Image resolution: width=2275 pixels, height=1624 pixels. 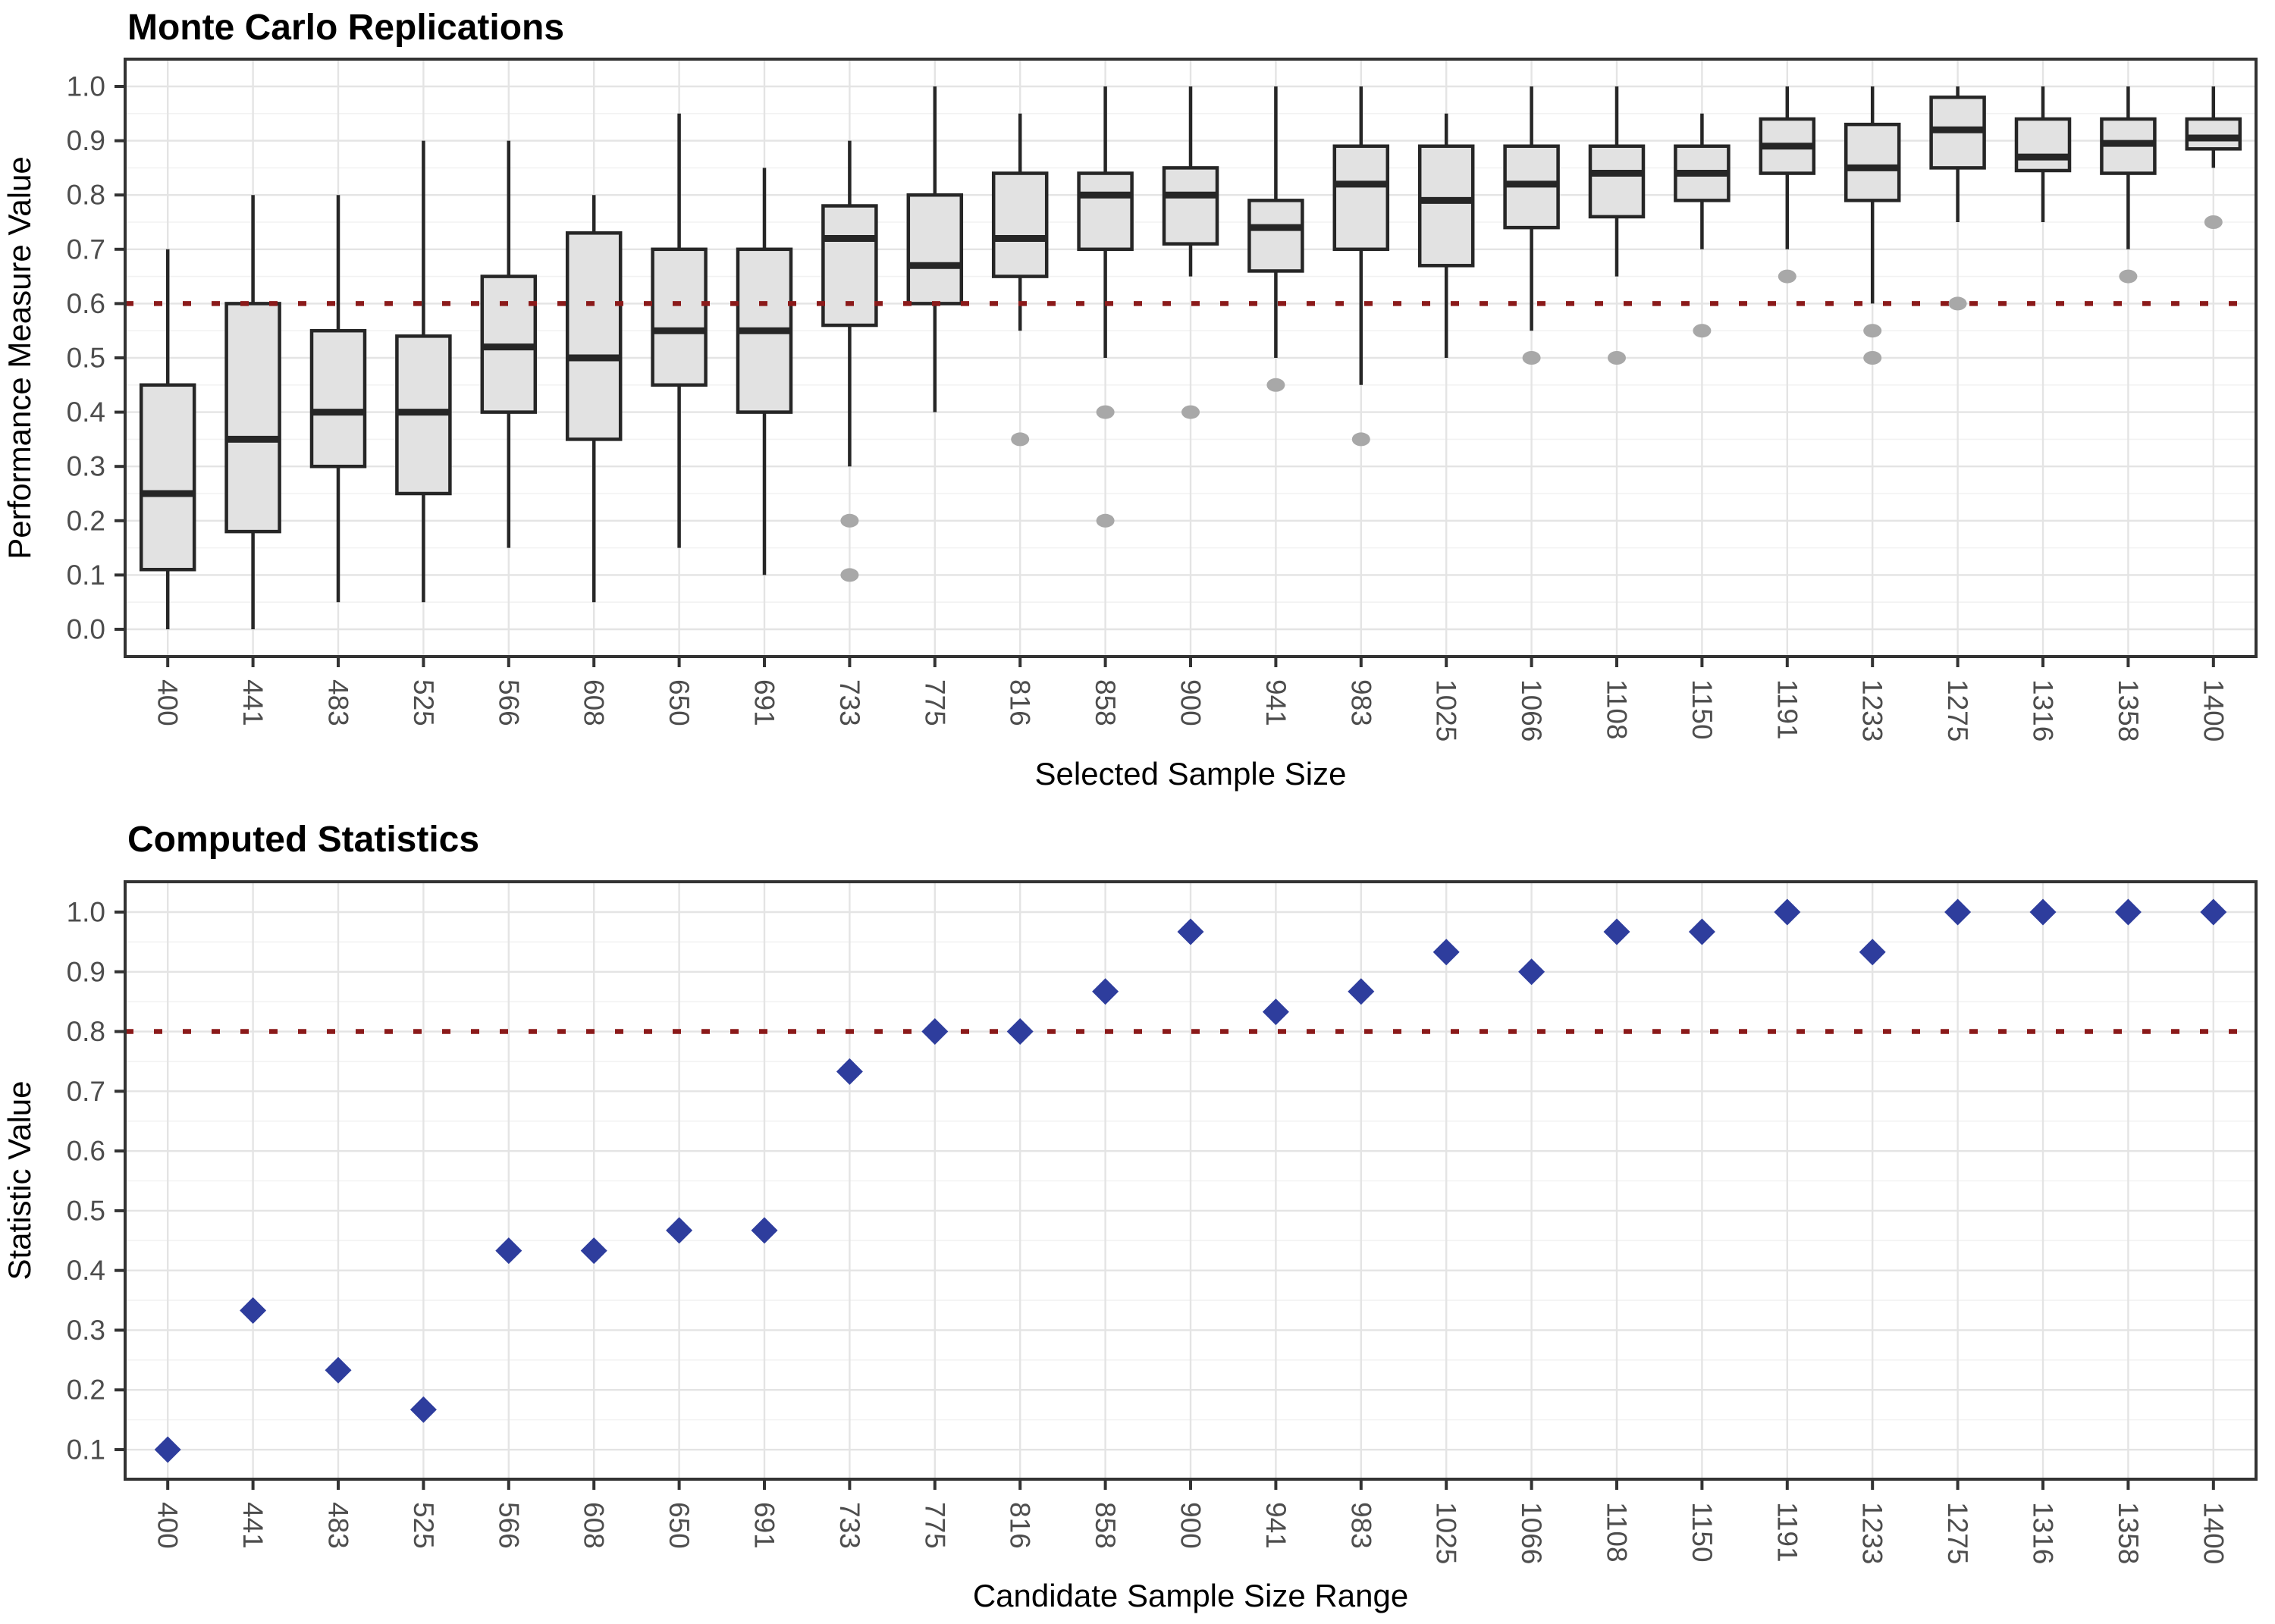 What do you see at coordinates (1105, 702) in the screenshot?
I see `x-tick-label: 858` at bounding box center [1105, 702].